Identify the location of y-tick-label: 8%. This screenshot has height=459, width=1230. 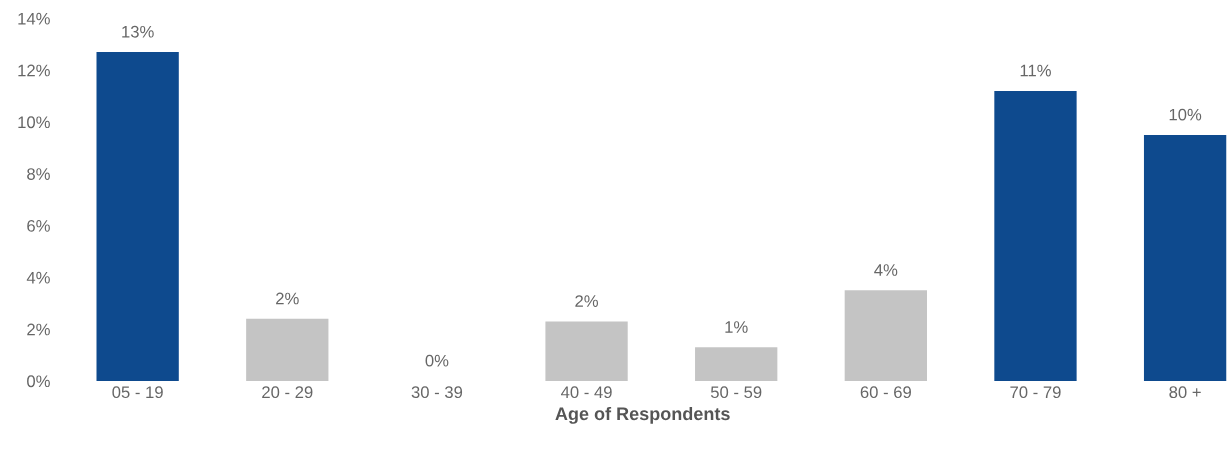
(38, 174).